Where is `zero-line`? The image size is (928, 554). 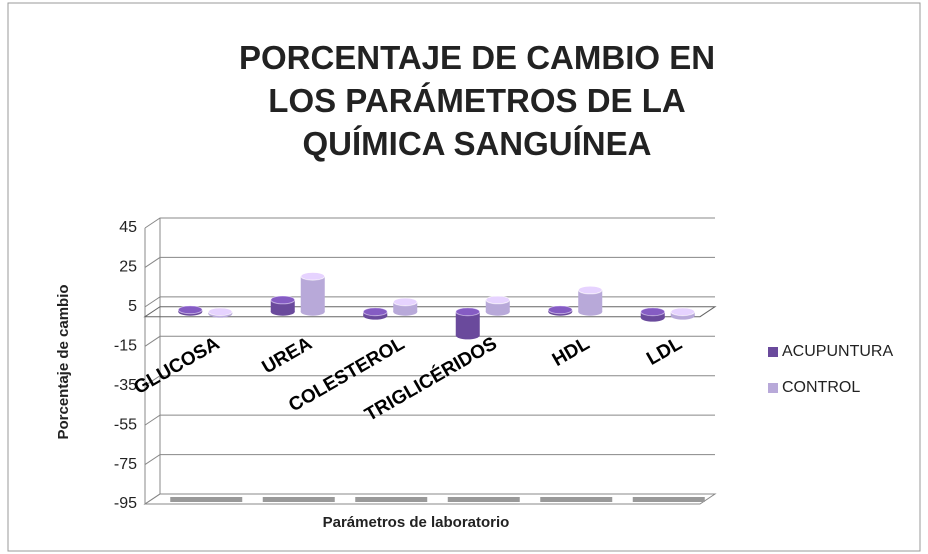
zero-line is located at coordinates (430, 312).